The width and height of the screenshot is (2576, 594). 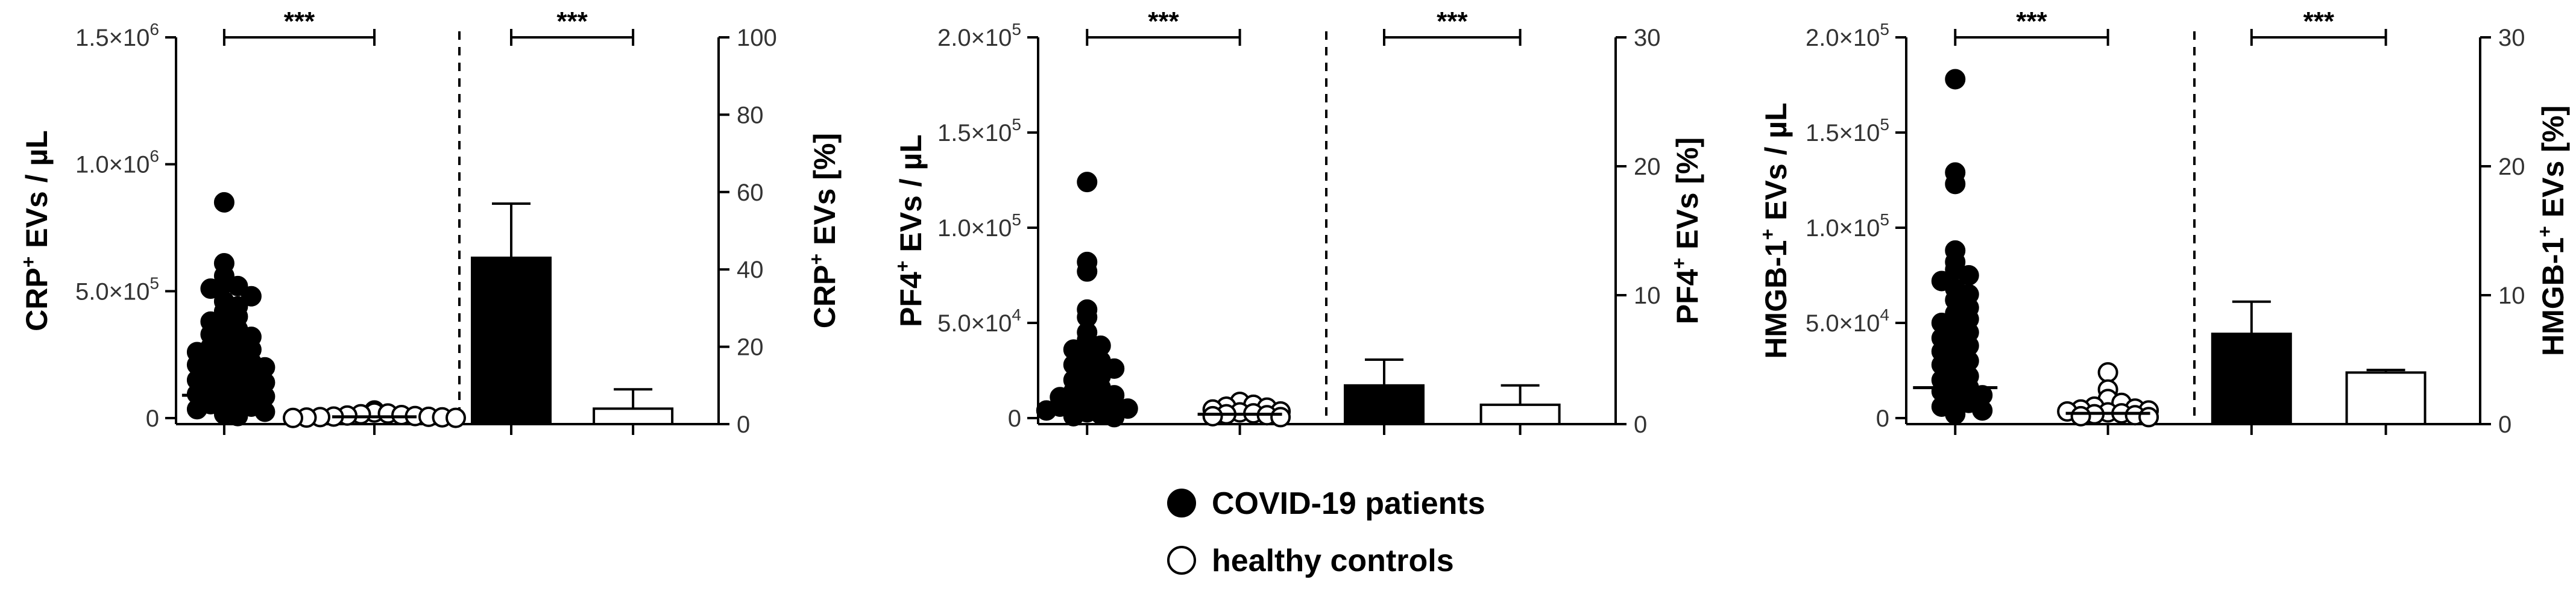 What do you see at coordinates (1348, 503) in the screenshot?
I see `legend-label-patients: COVID-19 patients` at bounding box center [1348, 503].